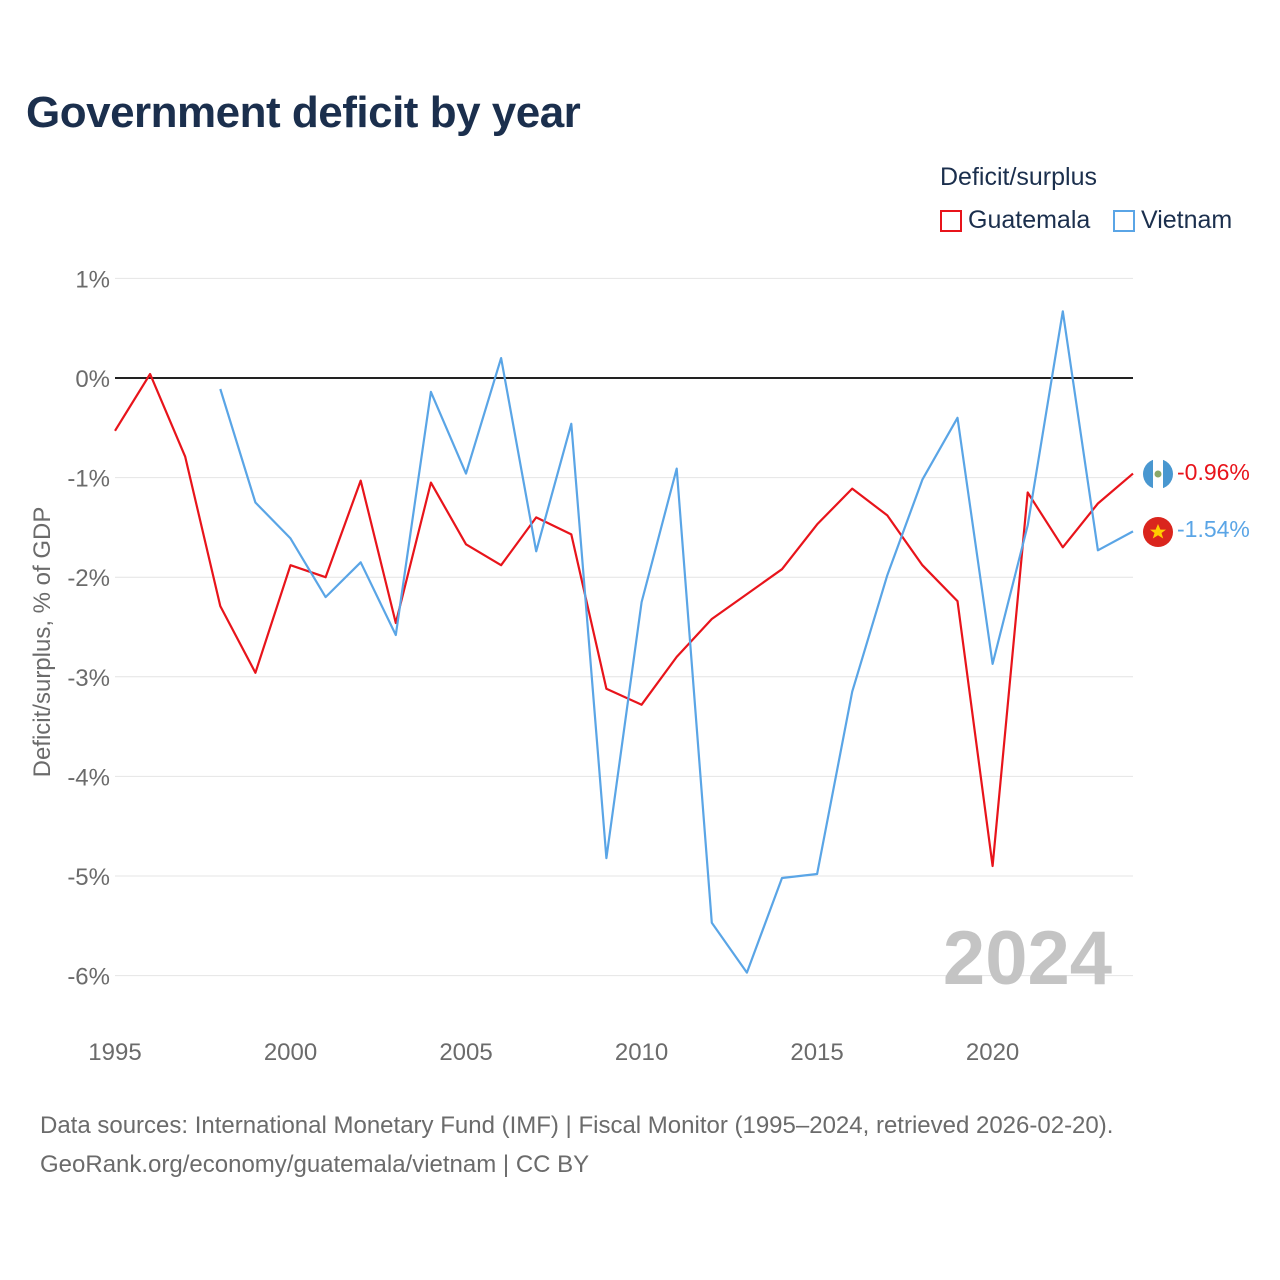  I want to click on y-axis-ticks: 1% 0% -1% -2% -3% -4% -5% -6%, so click(88, 628).